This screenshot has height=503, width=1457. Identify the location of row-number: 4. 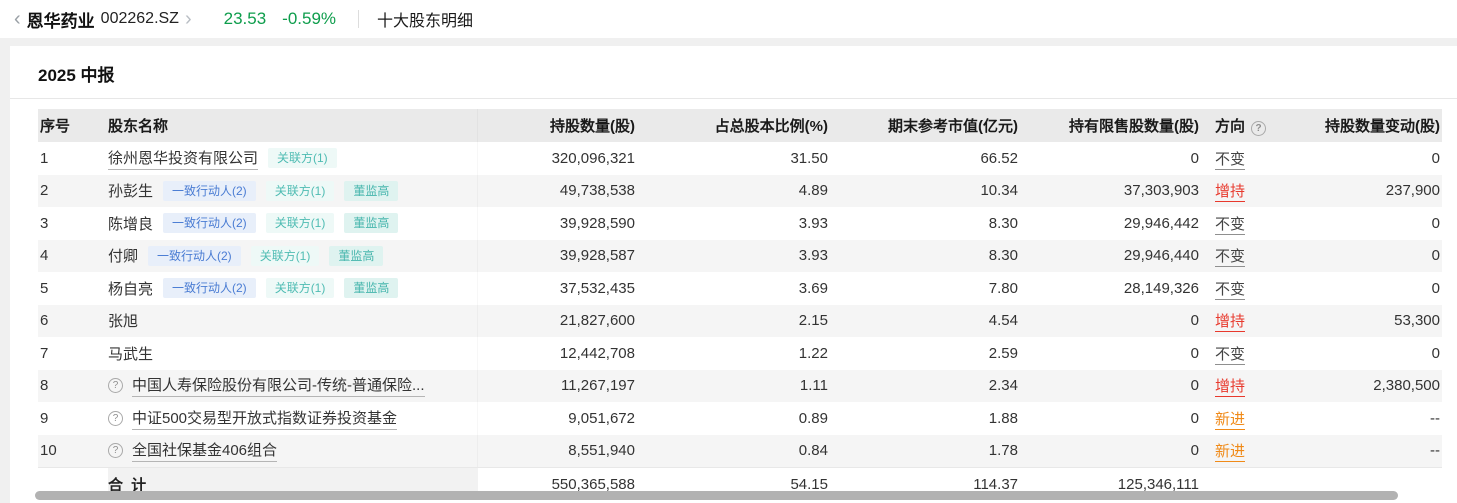
(44, 256).